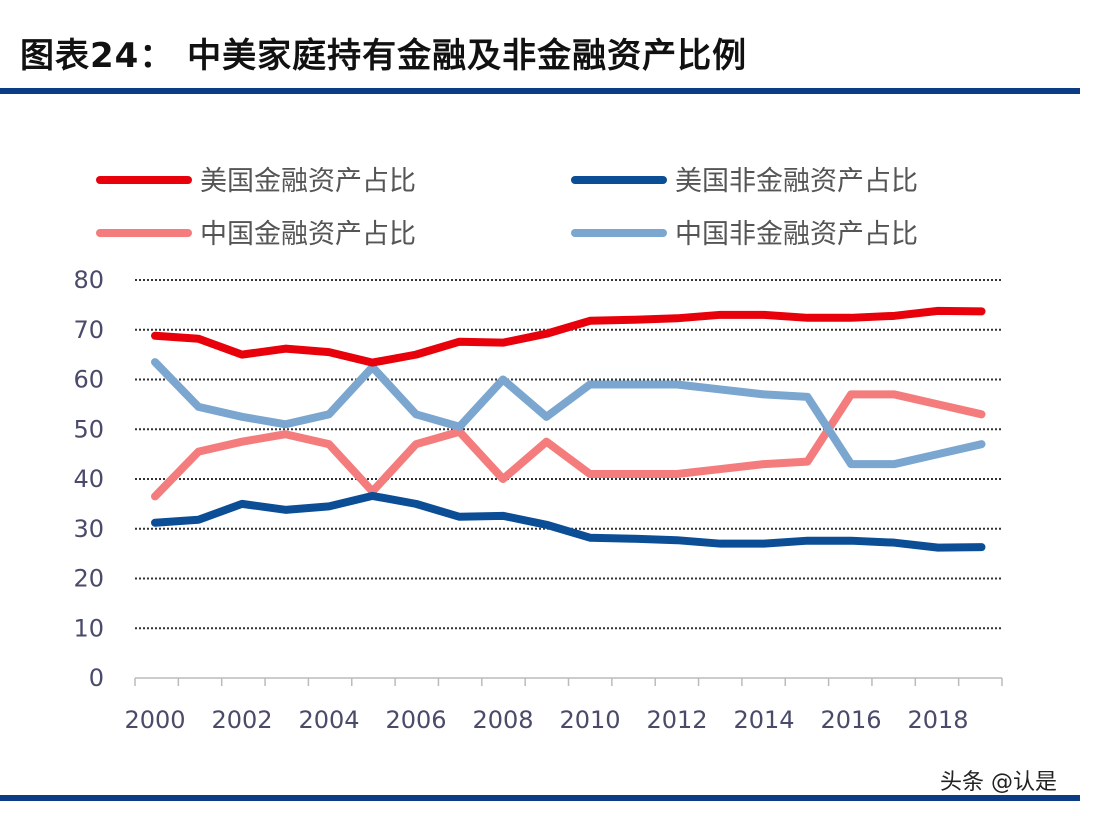  Describe the element at coordinates (502, 720) in the screenshot. I see `x-tick-label: 2008` at that location.